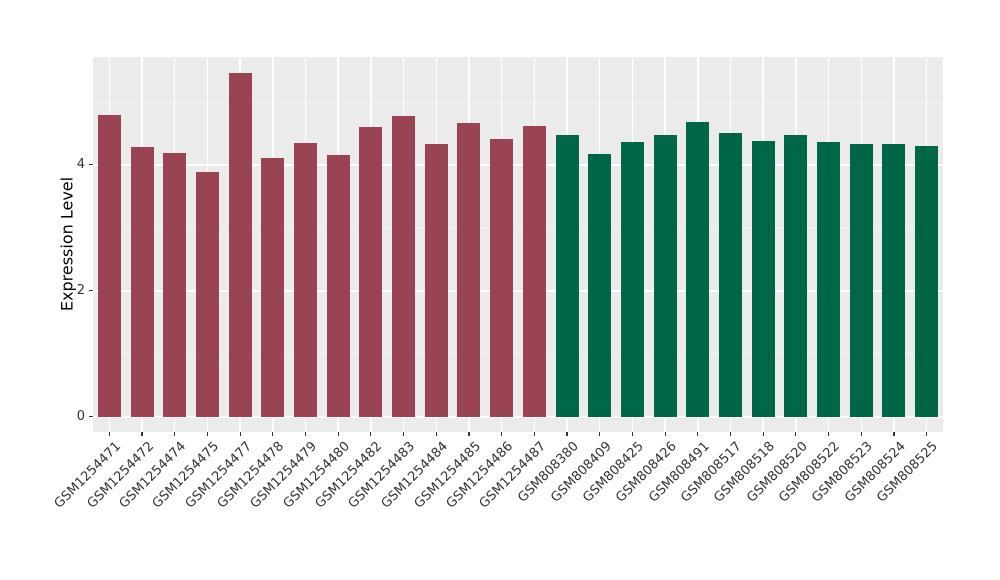 The height and width of the screenshot is (580, 1000). I want to click on bar-GSM1254472, so click(142, 281).